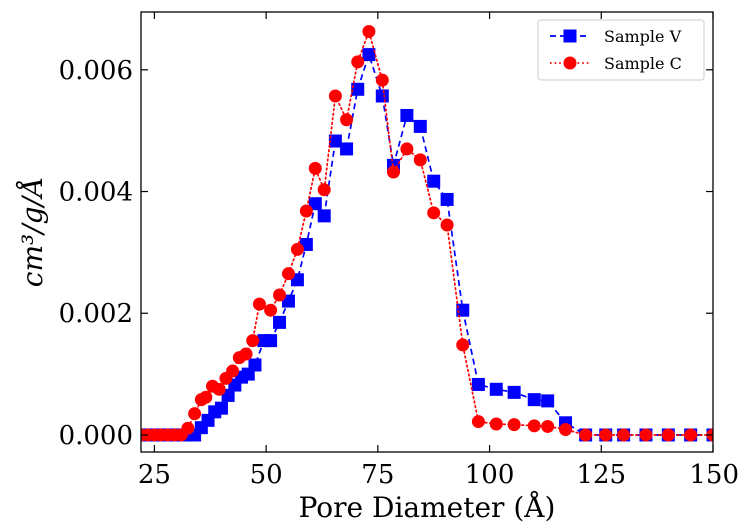 The height and width of the screenshot is (525, 742). Describe the element at coordinates (490, 475) in the screenshot. I see `x-tick-label: 100` at that location.